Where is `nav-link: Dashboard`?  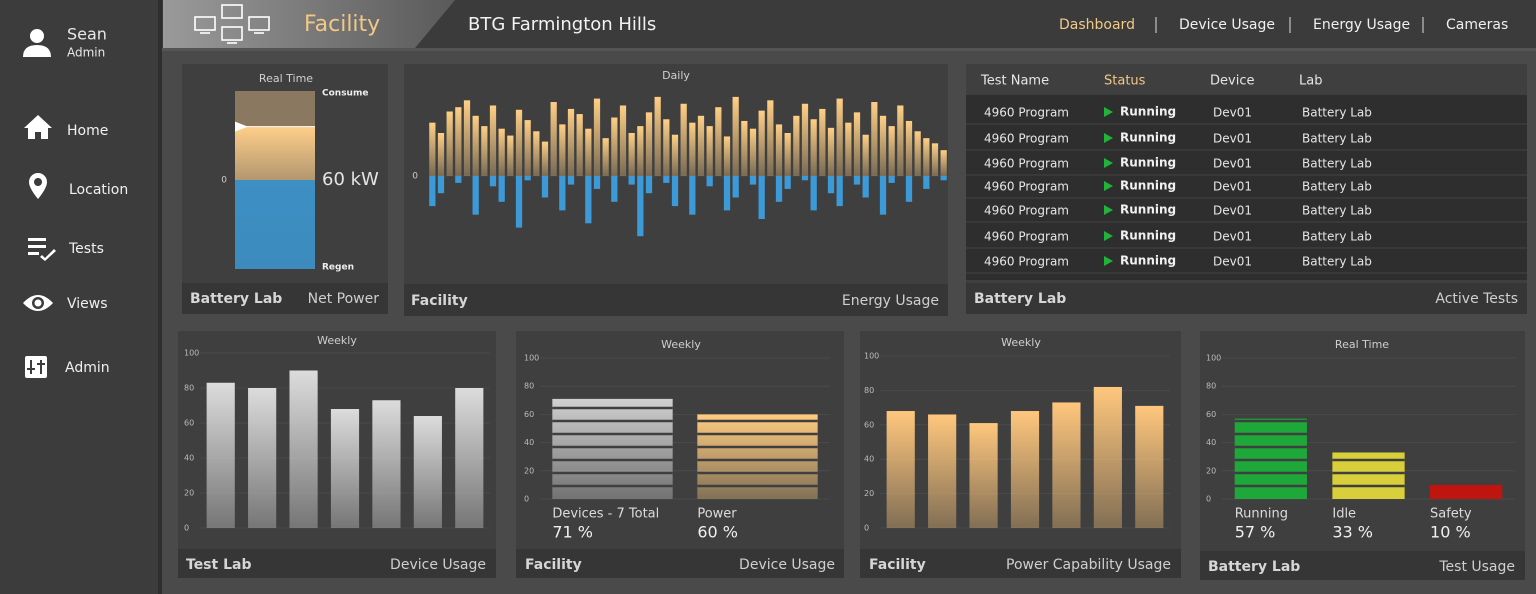
nav-link: Dashboard is located at coordinates (1097, 25).